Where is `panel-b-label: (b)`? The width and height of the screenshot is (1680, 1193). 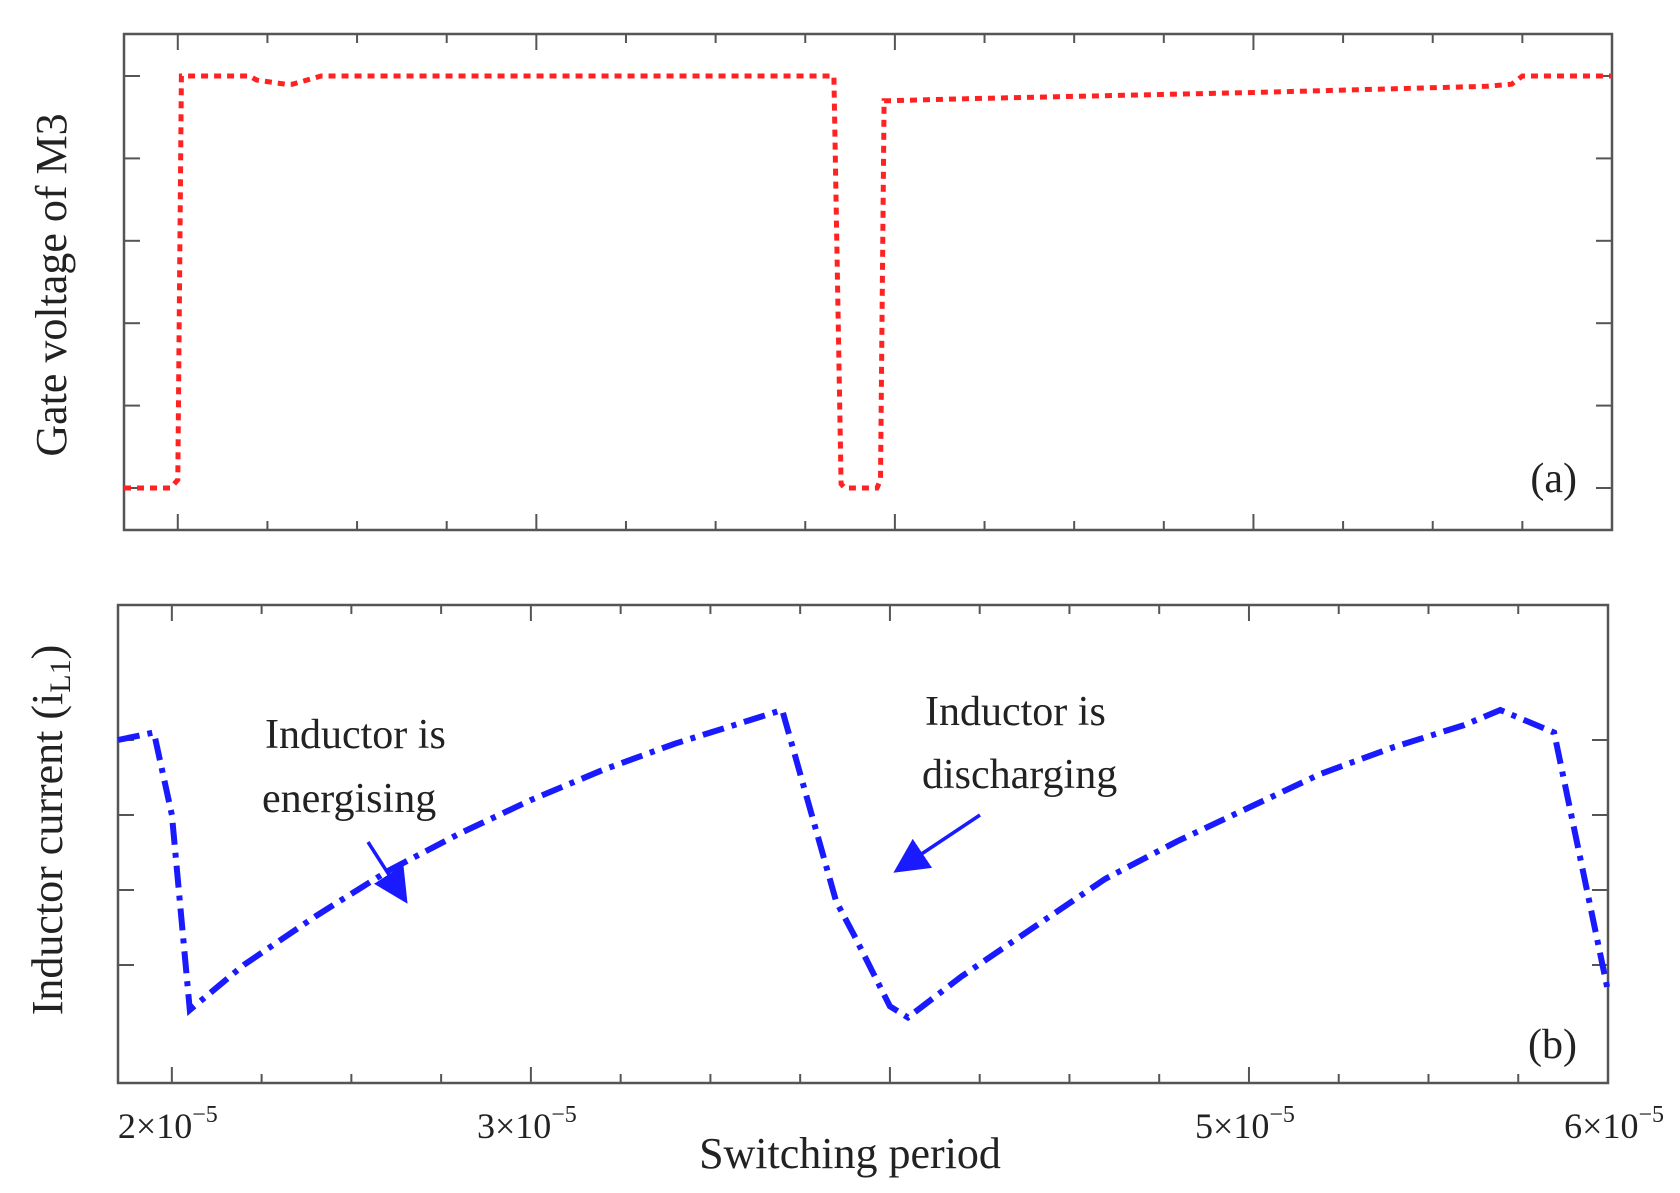
panel-b-label: (b) is located at coordinates (1552, 1045).